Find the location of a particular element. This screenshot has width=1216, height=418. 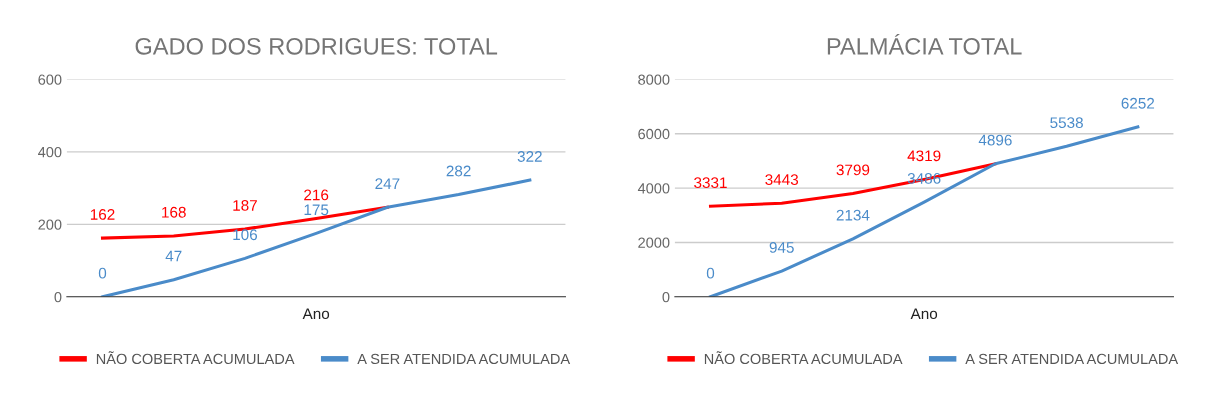

data-label: 106 is located at coordinates (245, 235).